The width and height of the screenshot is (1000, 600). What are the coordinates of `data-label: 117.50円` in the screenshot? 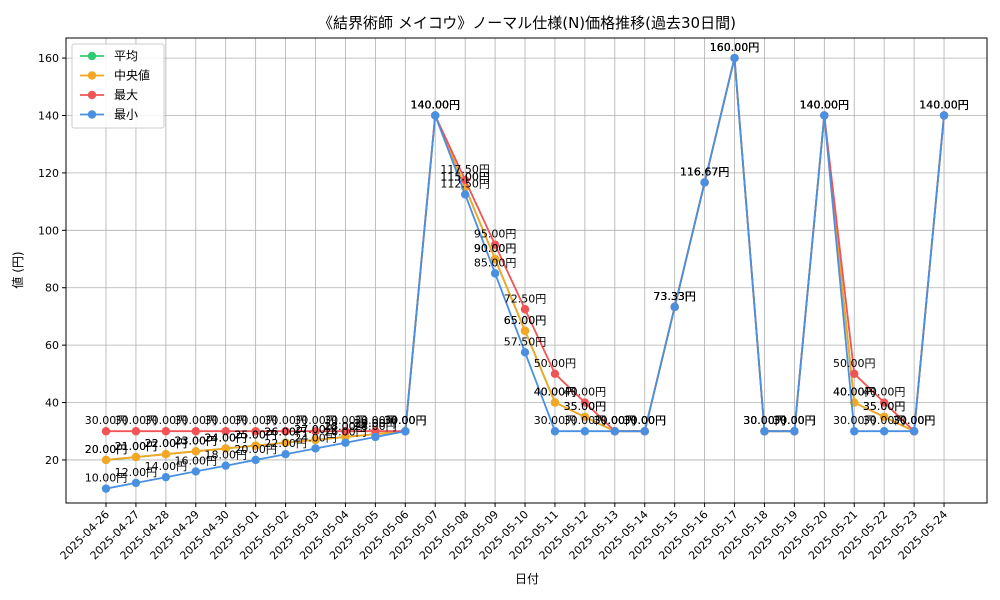 It's located at (465, 169).